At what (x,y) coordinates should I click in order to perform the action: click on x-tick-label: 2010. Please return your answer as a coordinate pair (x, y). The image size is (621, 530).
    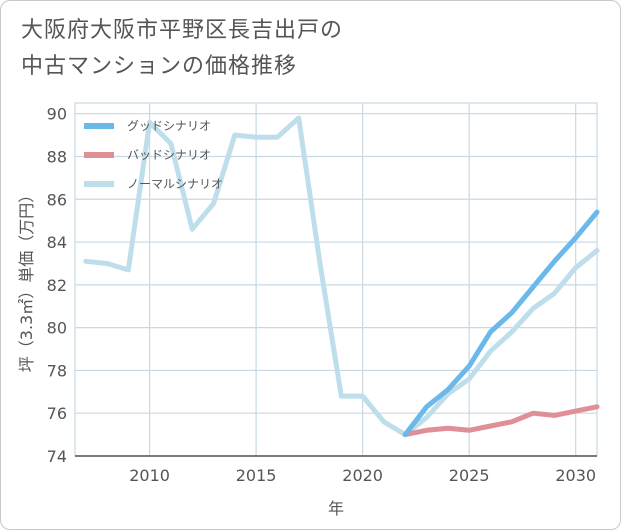
    Looking at the image, I should click on (149, 475).